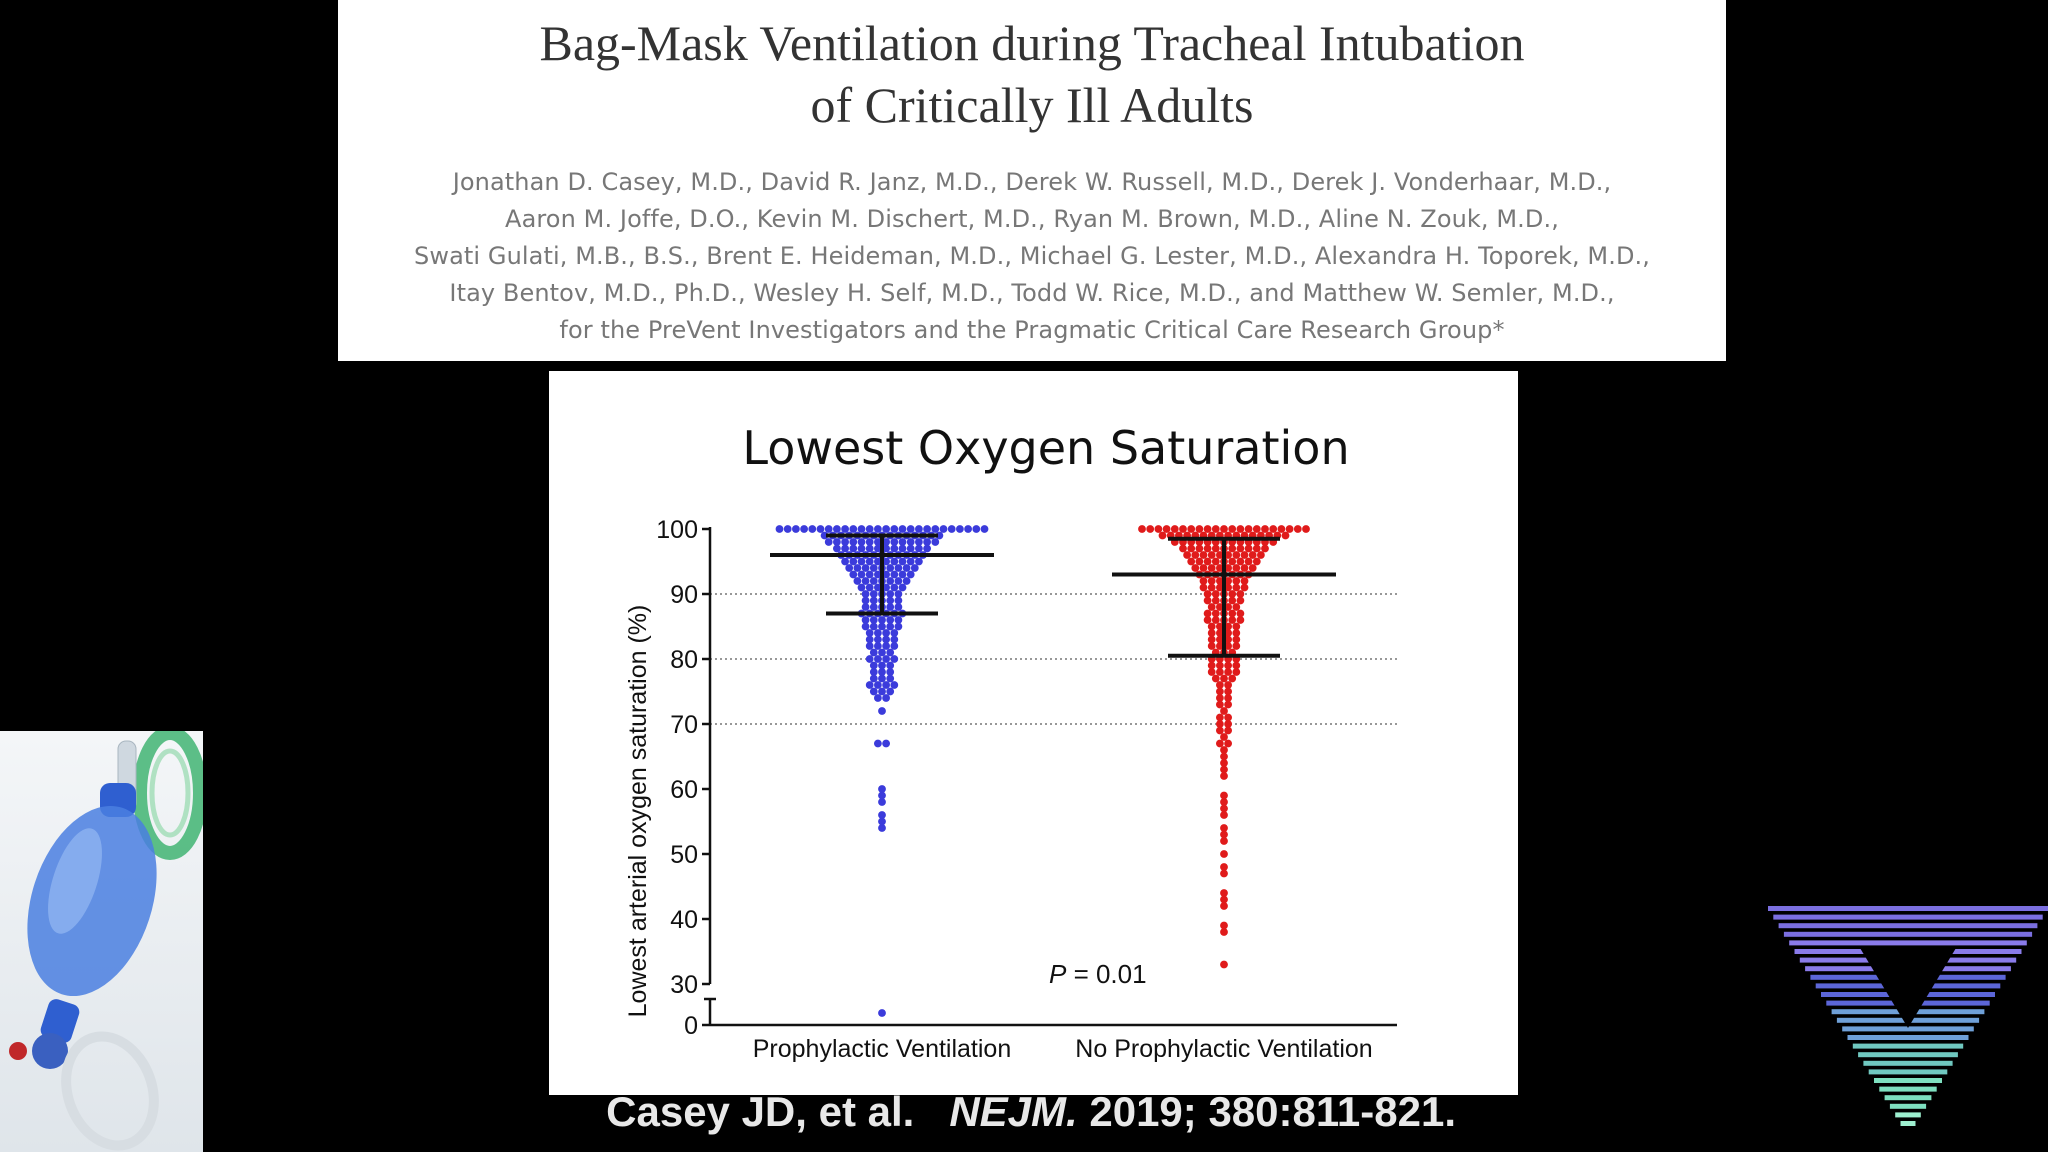  What do you see at coordinates (1098, 974) in the screenshot?
I see `p-value-annotation: P = 0.01` at bounding box center [1098, 974].